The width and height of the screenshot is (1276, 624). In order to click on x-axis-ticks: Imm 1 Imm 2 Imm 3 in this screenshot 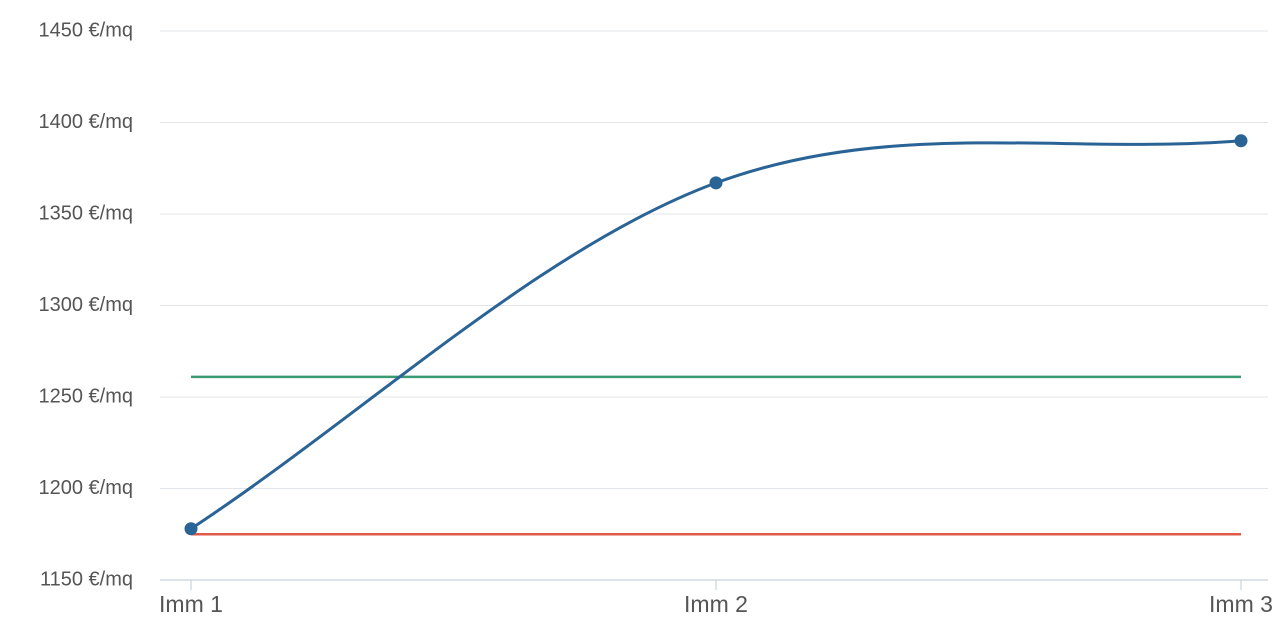, I will do `click(716, 604)`.